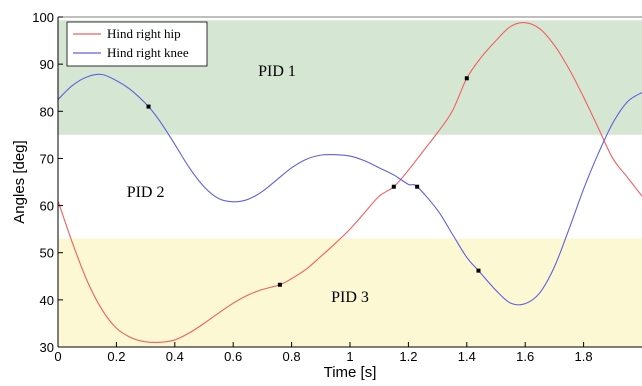  Describe the element at coordinates (292, 356) in the screenshot. I see `x-tick-label: 0.8` at that location.